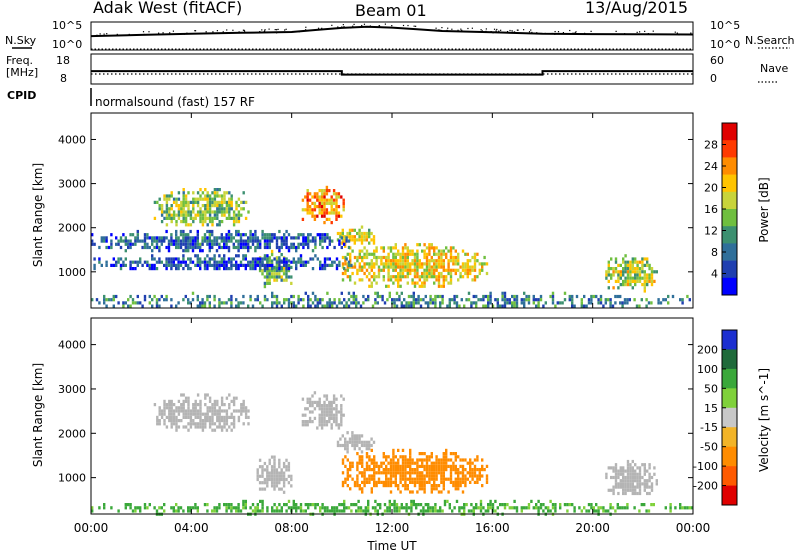  Describe the element at coordinates (705, 486) in the screenshot. I see `colorbar-tick-label: -200` at that location.